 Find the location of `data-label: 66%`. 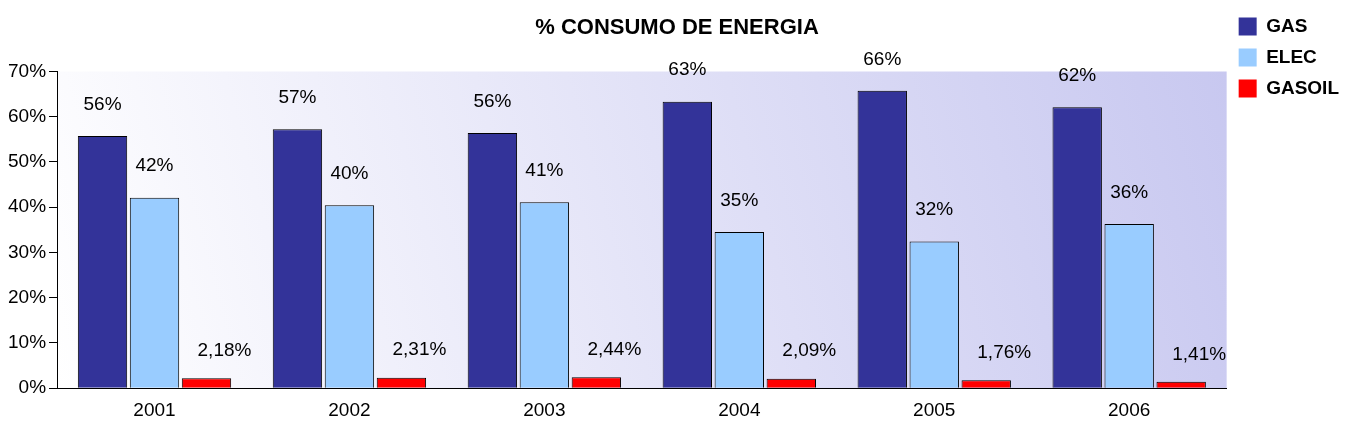

data-label: 66% is located at coordinates (882, 58).